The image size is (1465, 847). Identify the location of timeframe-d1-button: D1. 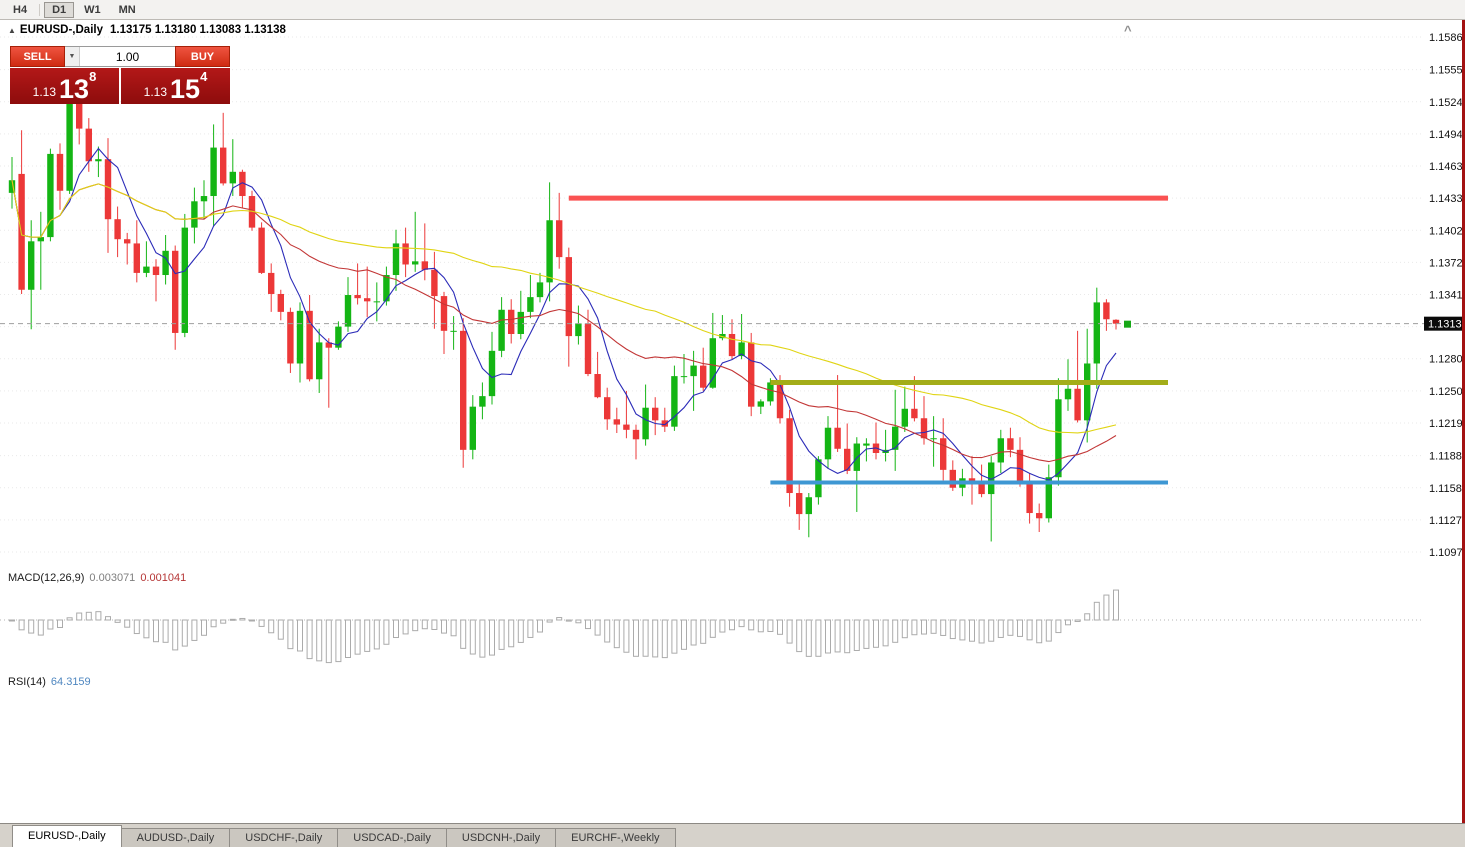
(59, 9).